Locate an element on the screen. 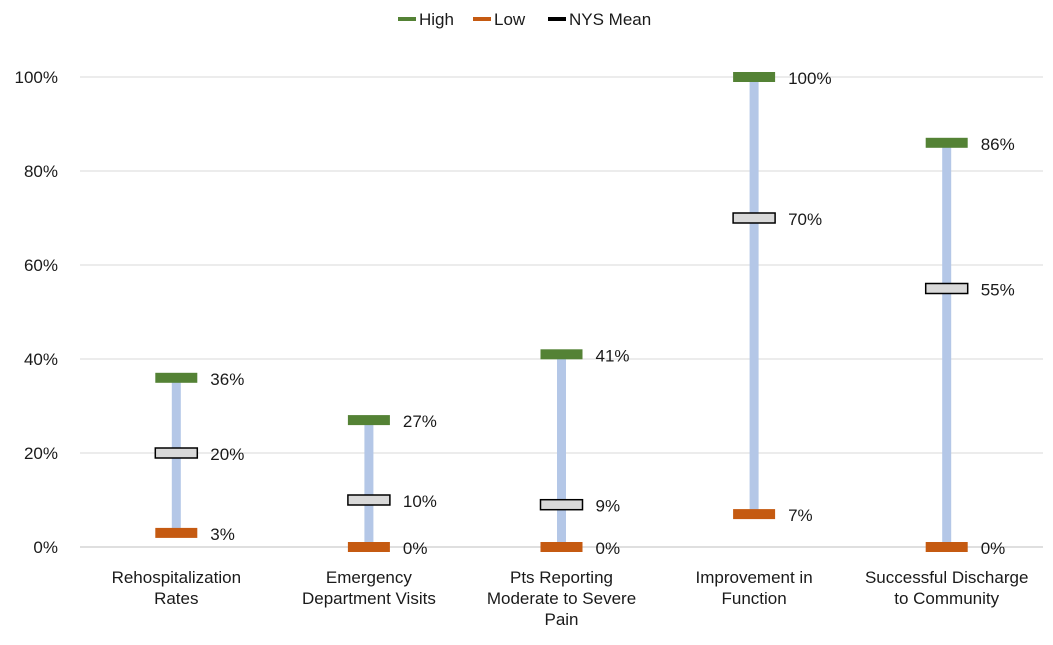 The image size is (1053, 645). category-label-line: Pts Reporting is located at coordinates (561, 577).